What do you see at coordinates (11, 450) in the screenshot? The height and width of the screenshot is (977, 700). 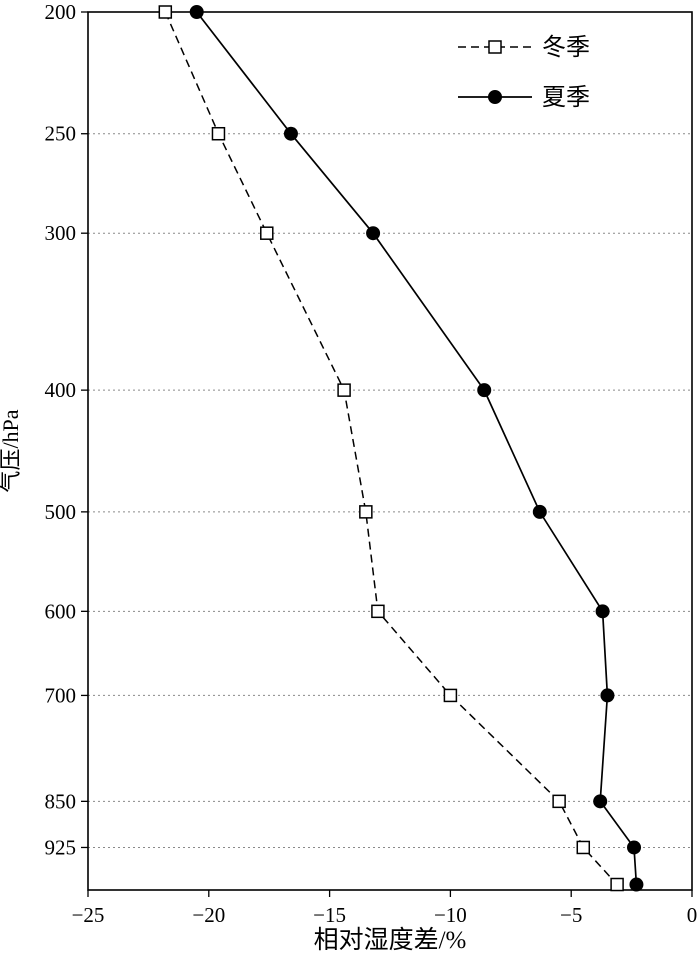 I see `y-axis-title: 气压/hPa` at bounding box center [11, 450].